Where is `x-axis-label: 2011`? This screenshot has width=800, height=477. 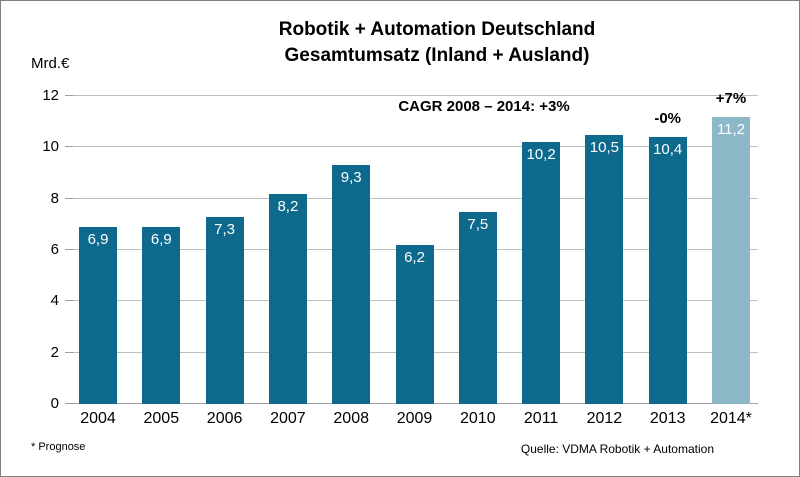 x-axis-label: 2011 is located at coordinates (541, 418).